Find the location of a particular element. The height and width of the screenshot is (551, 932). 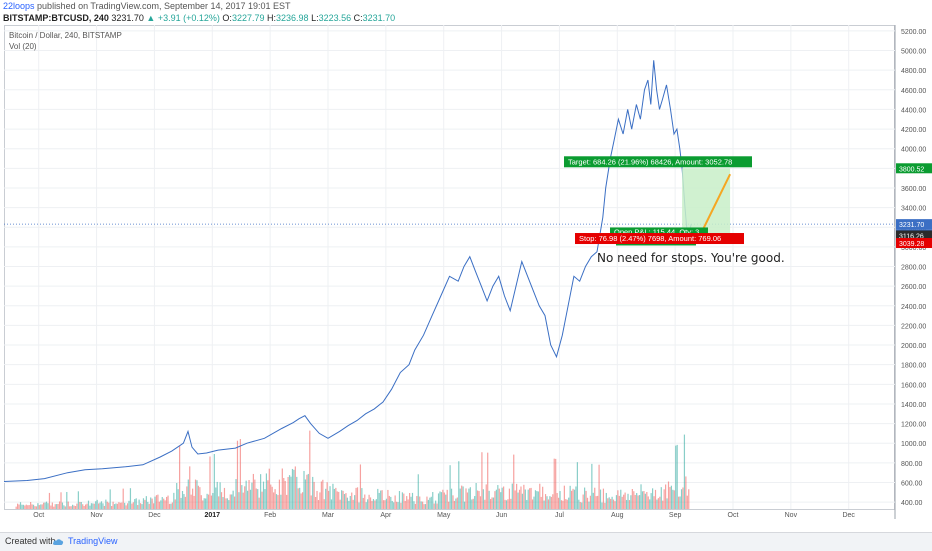

y-tick-label: 2000.00 is located at coordinates (913, 346).